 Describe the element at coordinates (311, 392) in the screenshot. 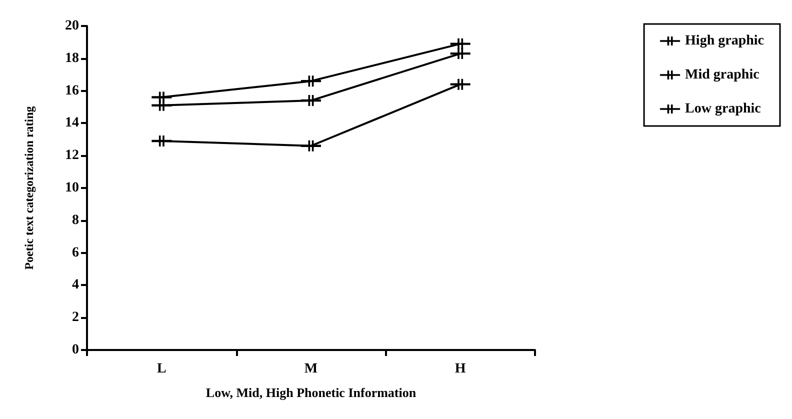

I see `x-axis-title: Low, Mid, High Phonetic Information` at that location.